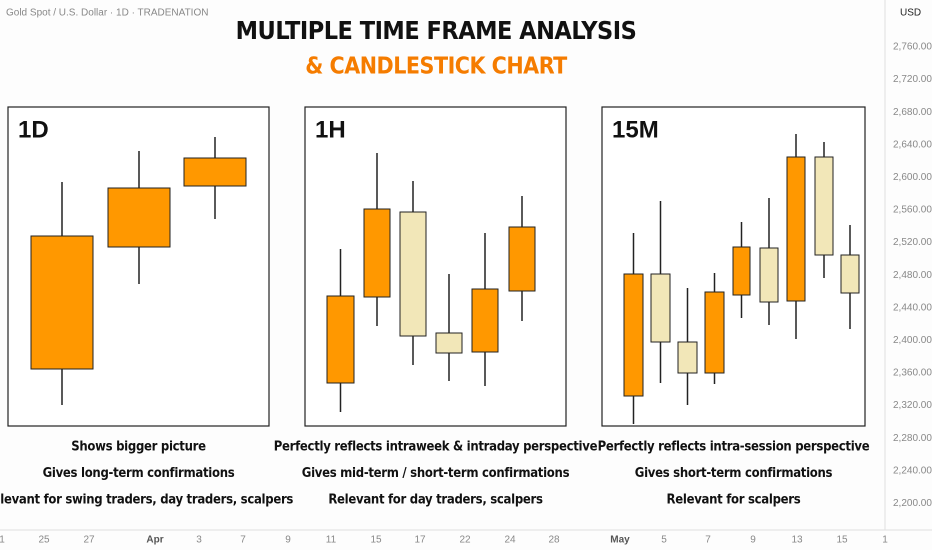 The width and height of the screenshot is (932, 550). What do you see at coordinates (912, 405) in the screenshot?
I see `price-label: 2,320.00` at bounding box center [912, 405].